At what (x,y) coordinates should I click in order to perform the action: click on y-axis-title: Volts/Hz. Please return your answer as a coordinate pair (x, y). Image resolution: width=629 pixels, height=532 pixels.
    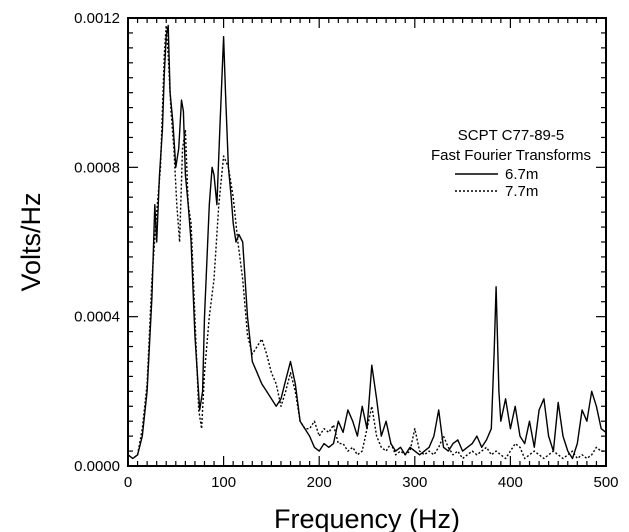
    Looking at the image, I should click on (31, 241).